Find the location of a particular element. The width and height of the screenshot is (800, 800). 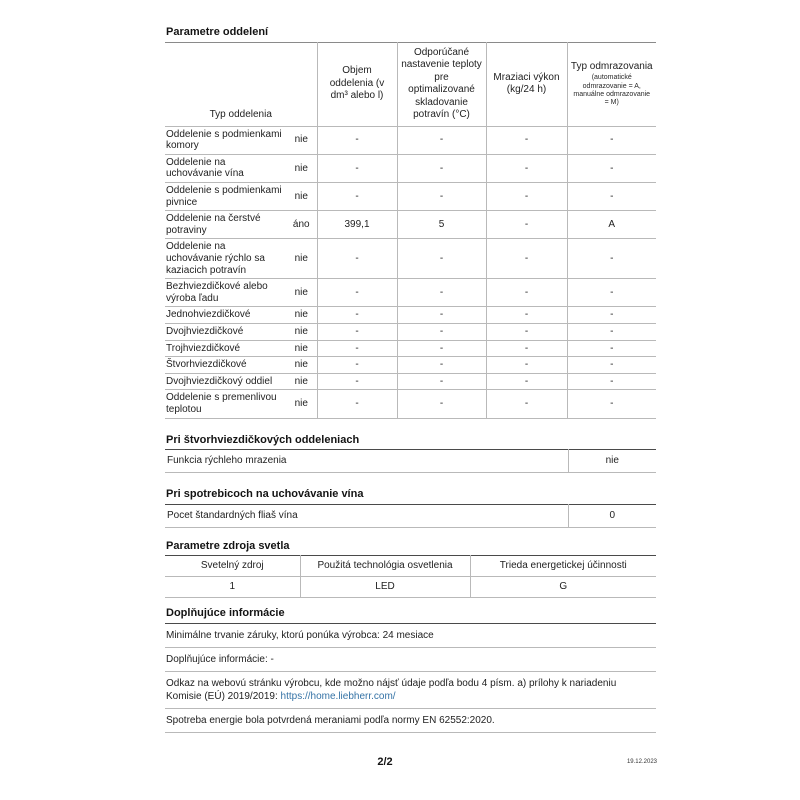

column-header-volume: Objem oddelenia (v dm³ alebo l) is located at coordinates (356, 84).